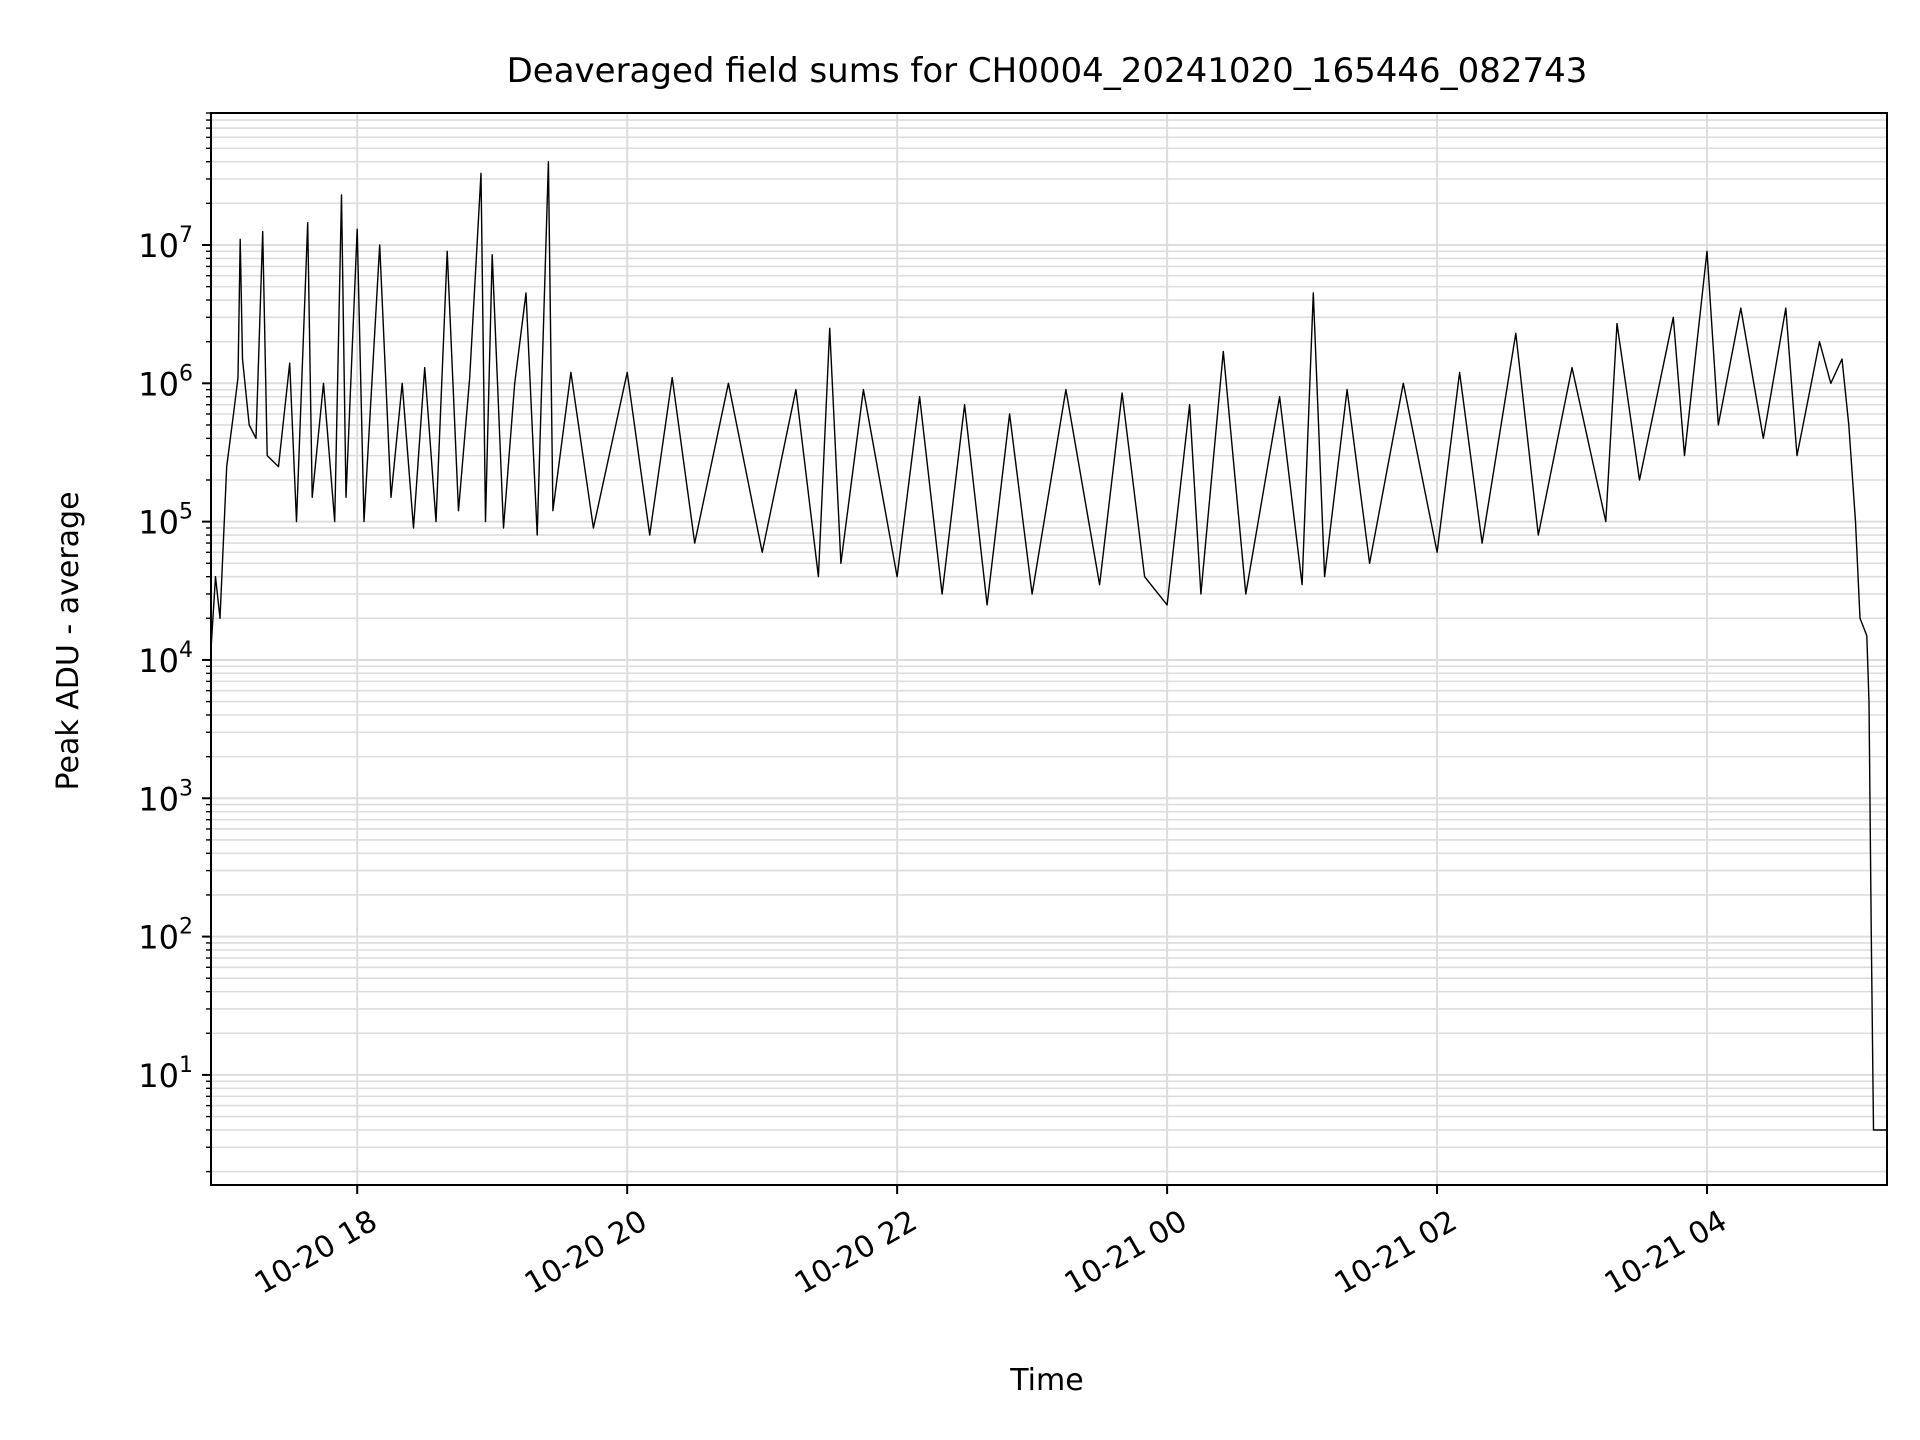  Describe the element at coordinates (1046, 1380) in the screenshot. I see `x-axis-label: Time` at that location.